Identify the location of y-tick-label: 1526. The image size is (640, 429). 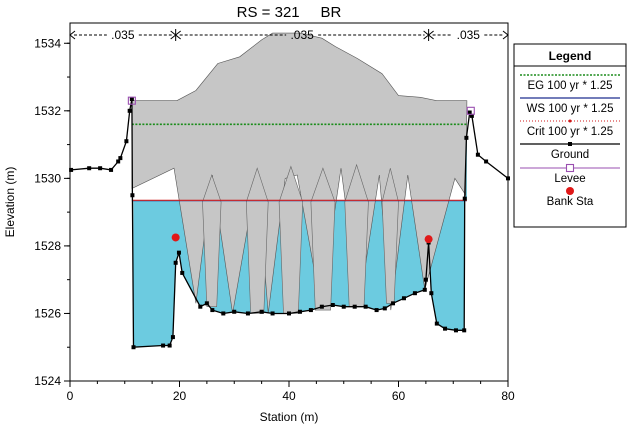
(47, 313).